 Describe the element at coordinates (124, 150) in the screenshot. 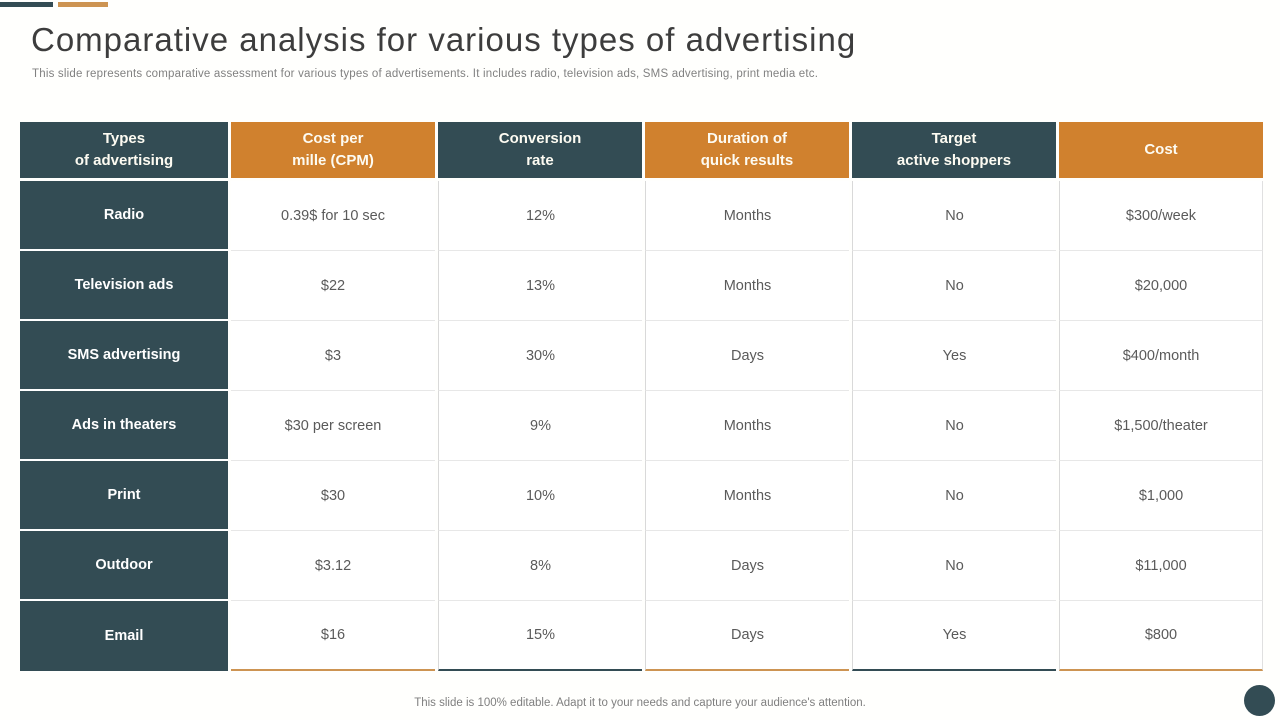

I see `column-header-types: Types of advertising` at that location.